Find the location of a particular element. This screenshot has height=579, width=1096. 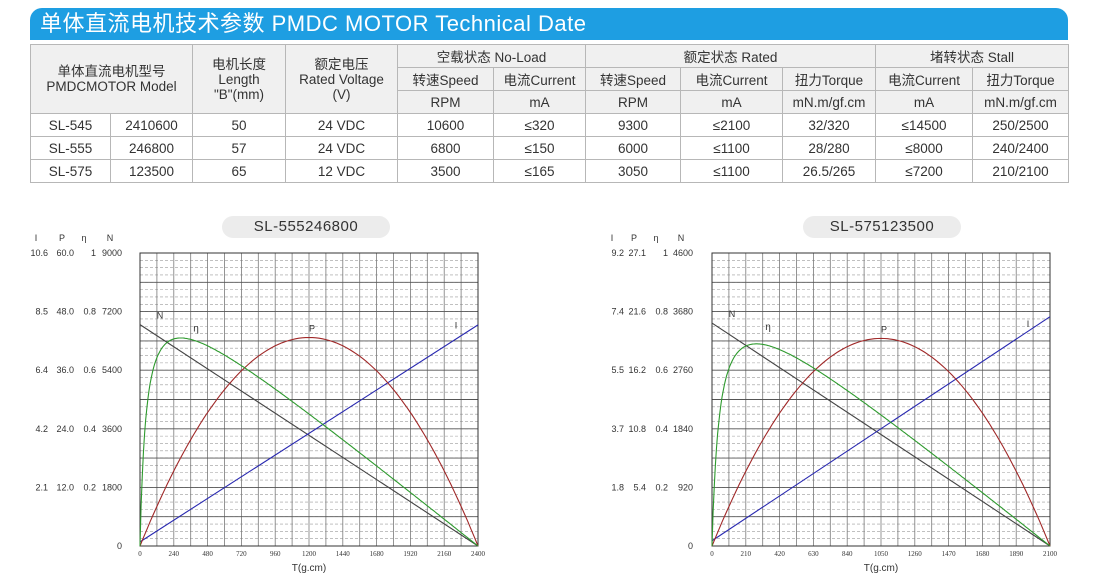

voltage-header: 额定电压 Rated Voltage (V) is located at coordinates (341, 79).